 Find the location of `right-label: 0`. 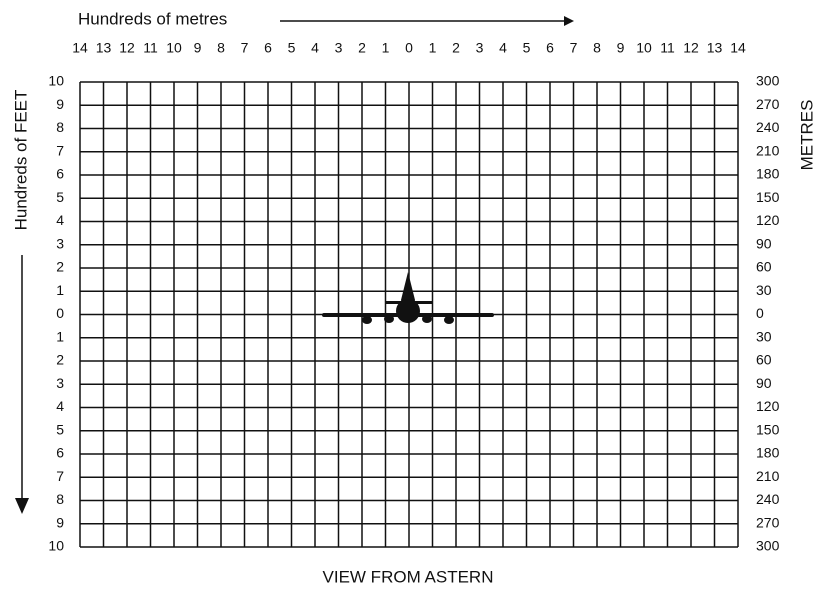

right-label: 0 is located at coordinates (760, 313).